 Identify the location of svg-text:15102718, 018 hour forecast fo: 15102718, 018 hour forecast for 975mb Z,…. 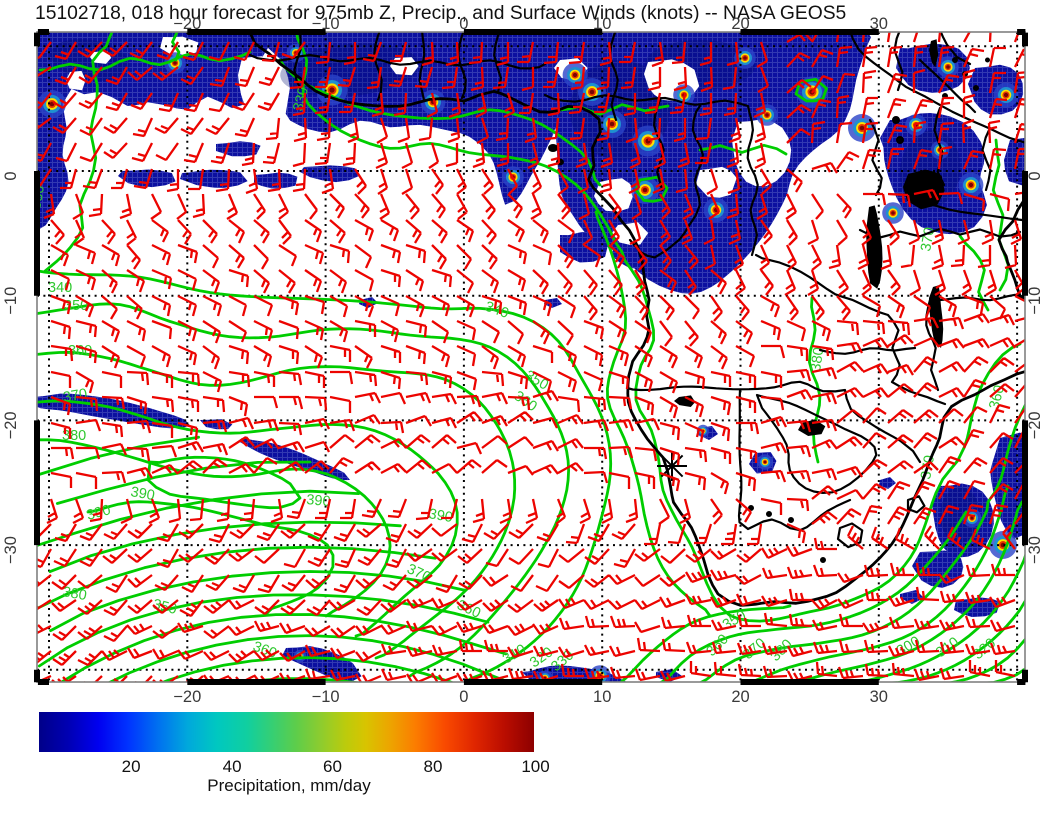
(440, 13).